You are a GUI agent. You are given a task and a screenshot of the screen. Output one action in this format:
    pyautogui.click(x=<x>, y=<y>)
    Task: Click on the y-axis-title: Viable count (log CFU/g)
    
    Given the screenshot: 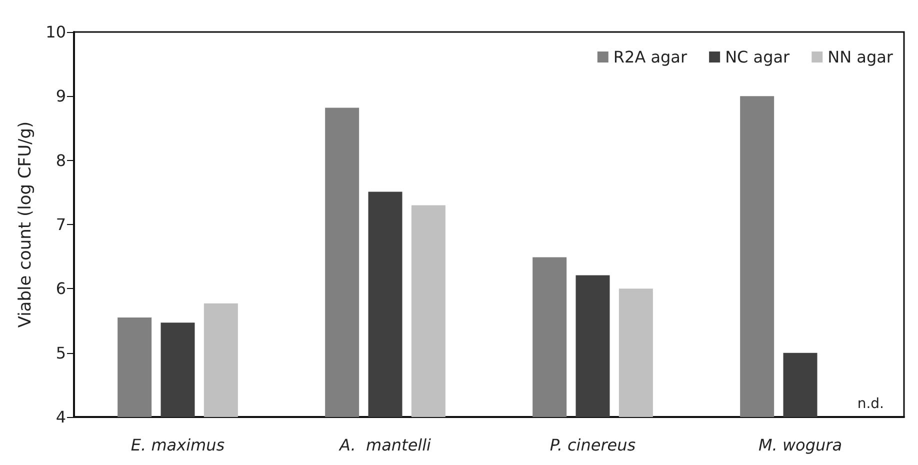 What is the action you would take?
    pyautogui.click(x=26, y=224)
    